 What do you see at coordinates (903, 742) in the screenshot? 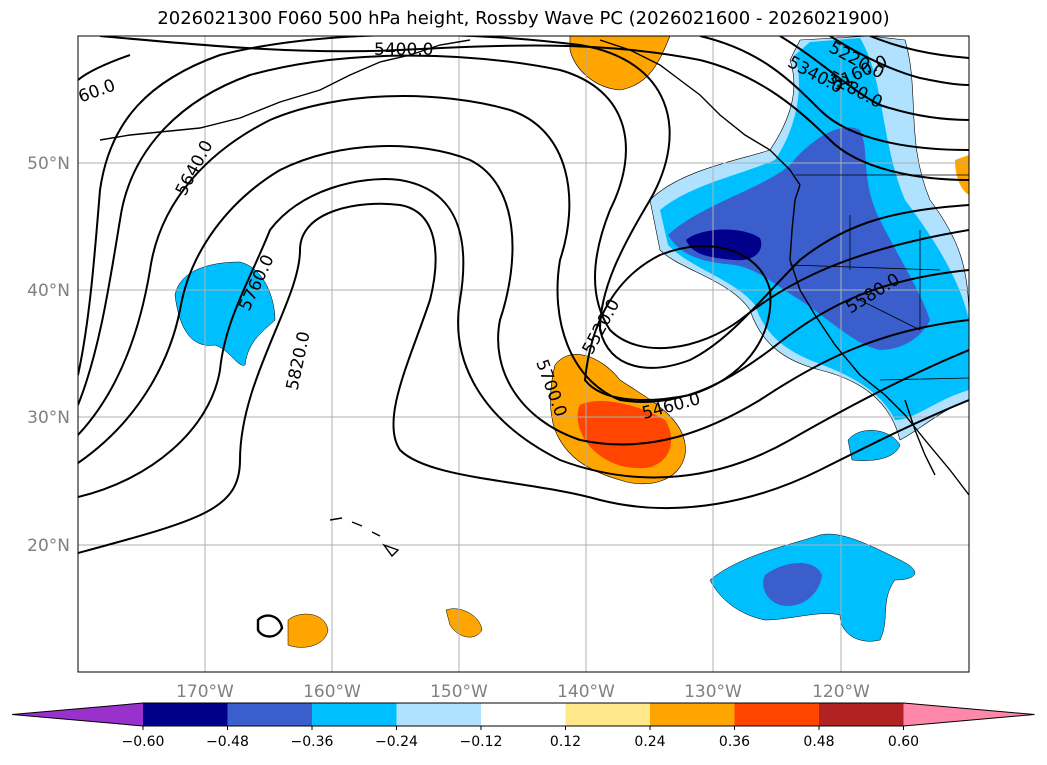
I see `colorbar-tick-label: 0.60` at bounding box center [903, 742].